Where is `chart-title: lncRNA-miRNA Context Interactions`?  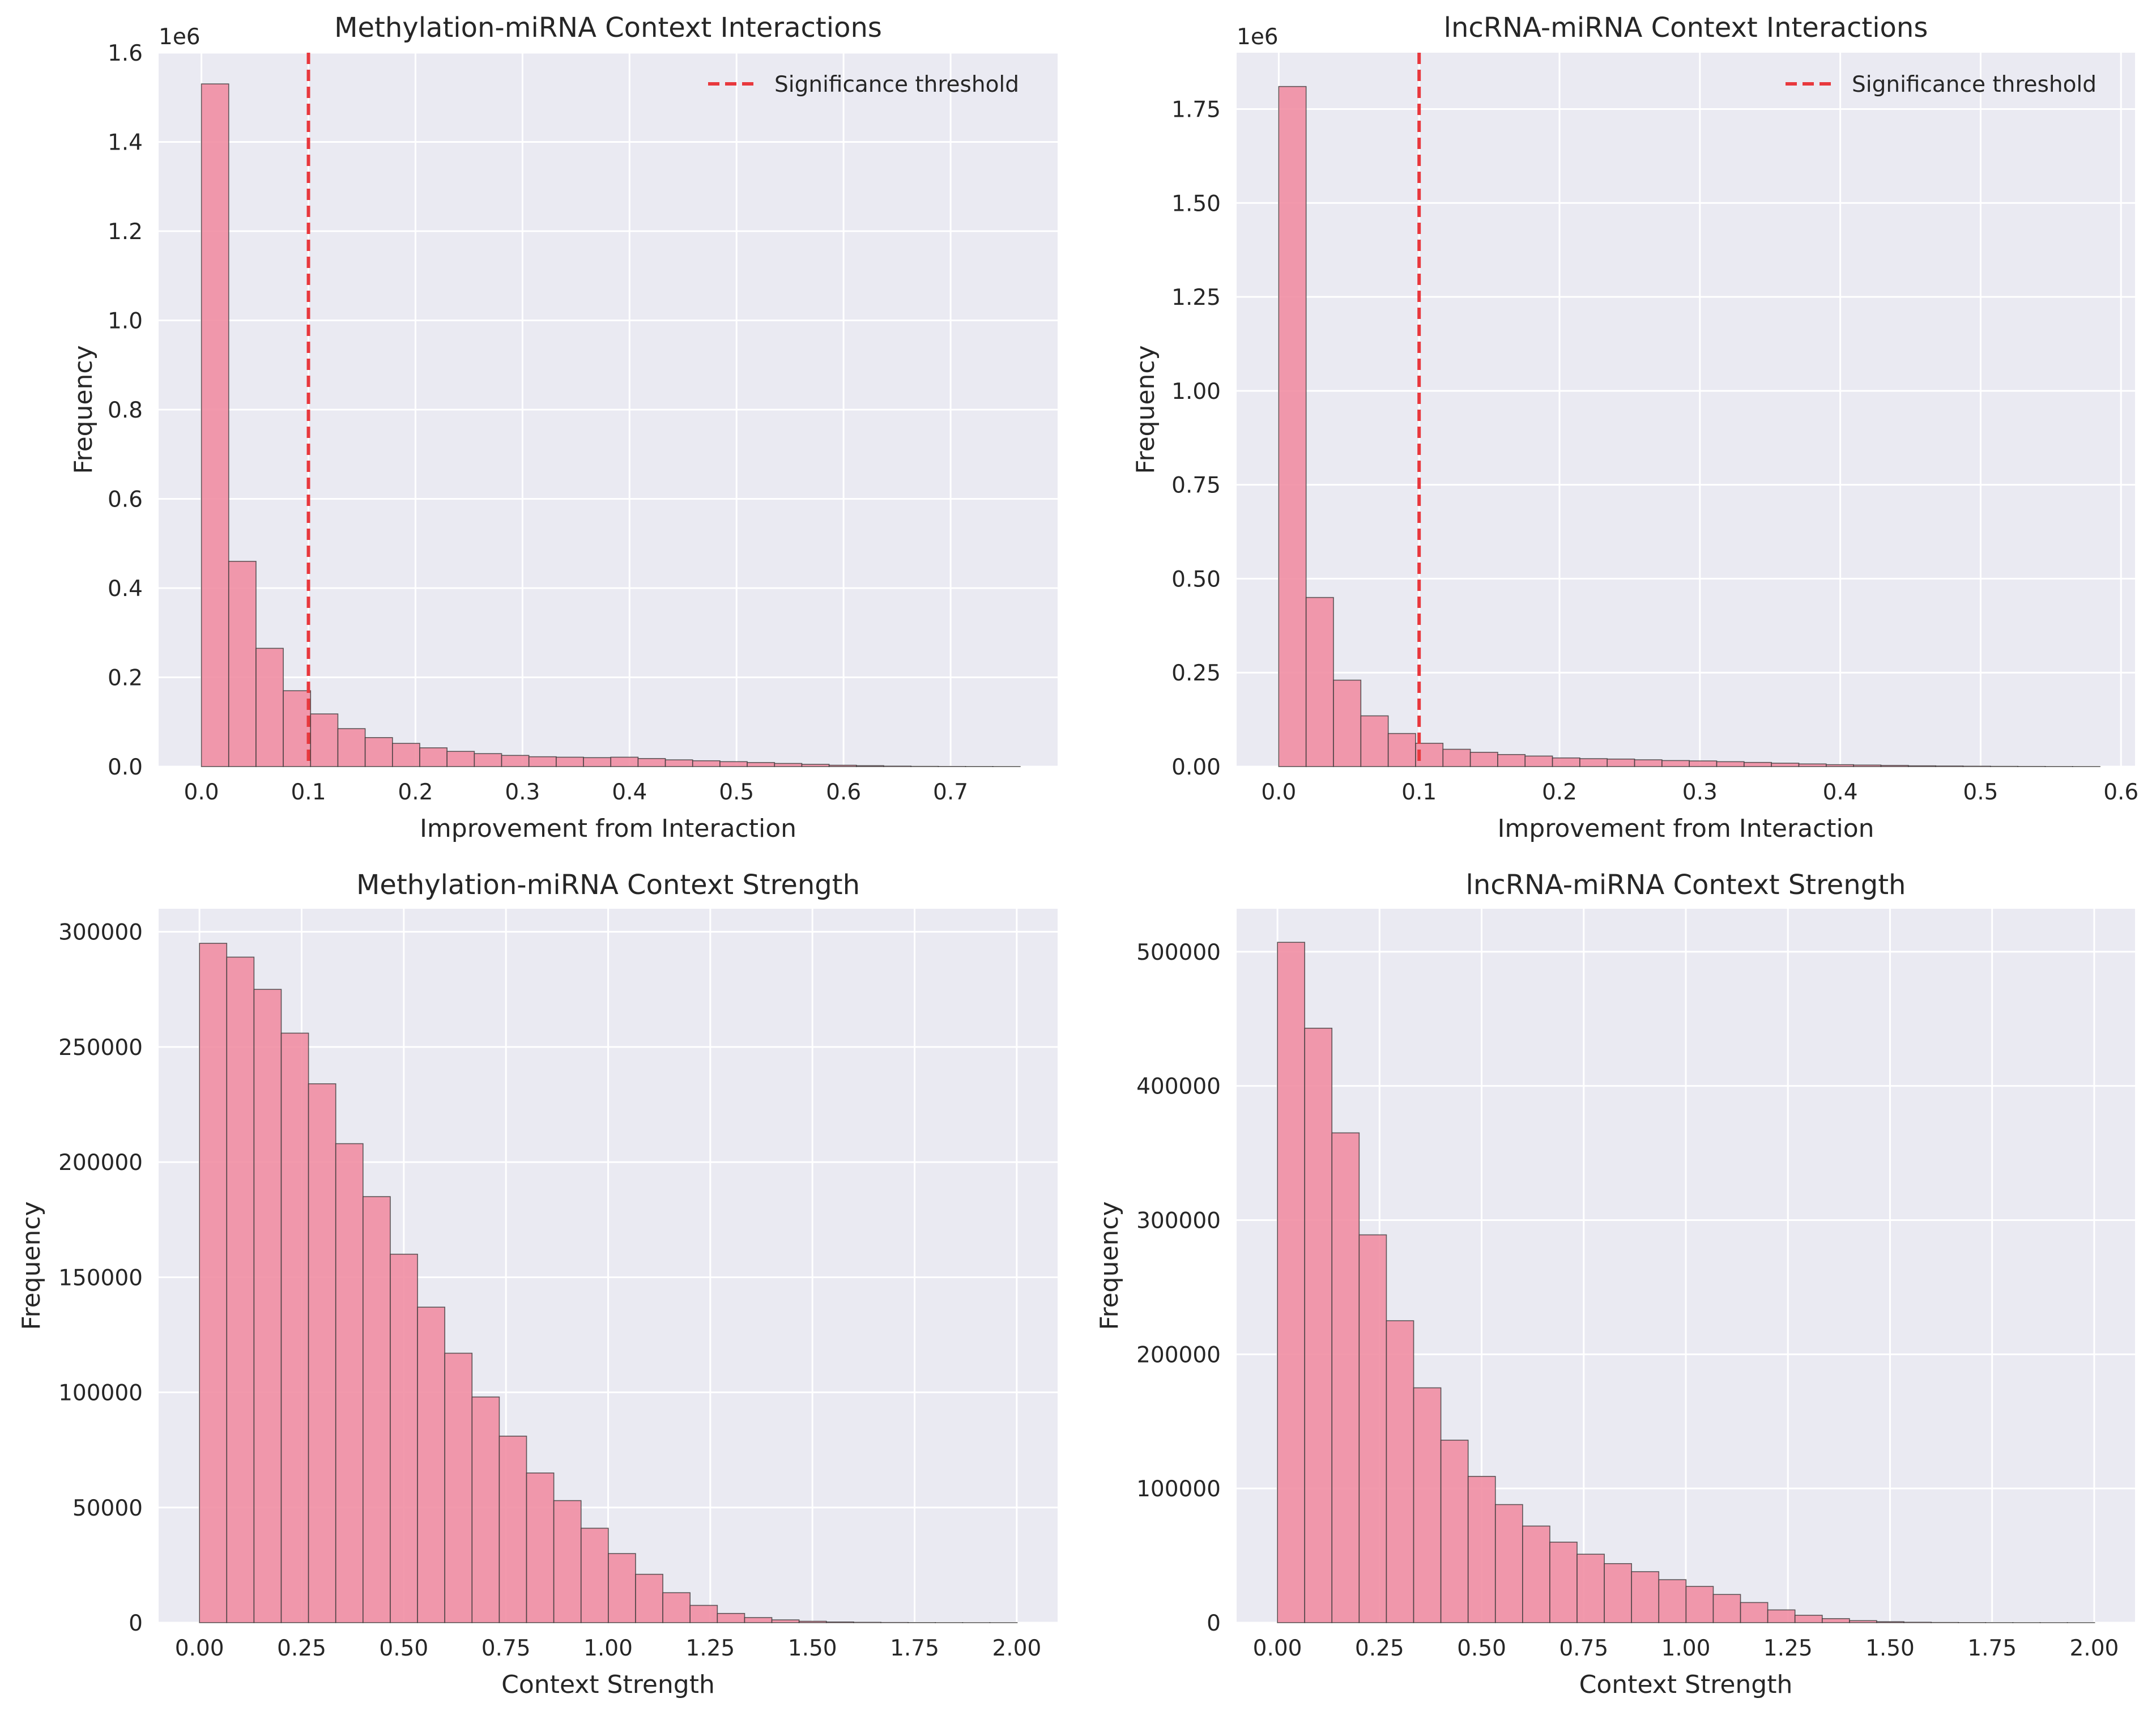 chart-title: lncRNA-miRNA Context Interactions is located at coordinates (1686, 28).